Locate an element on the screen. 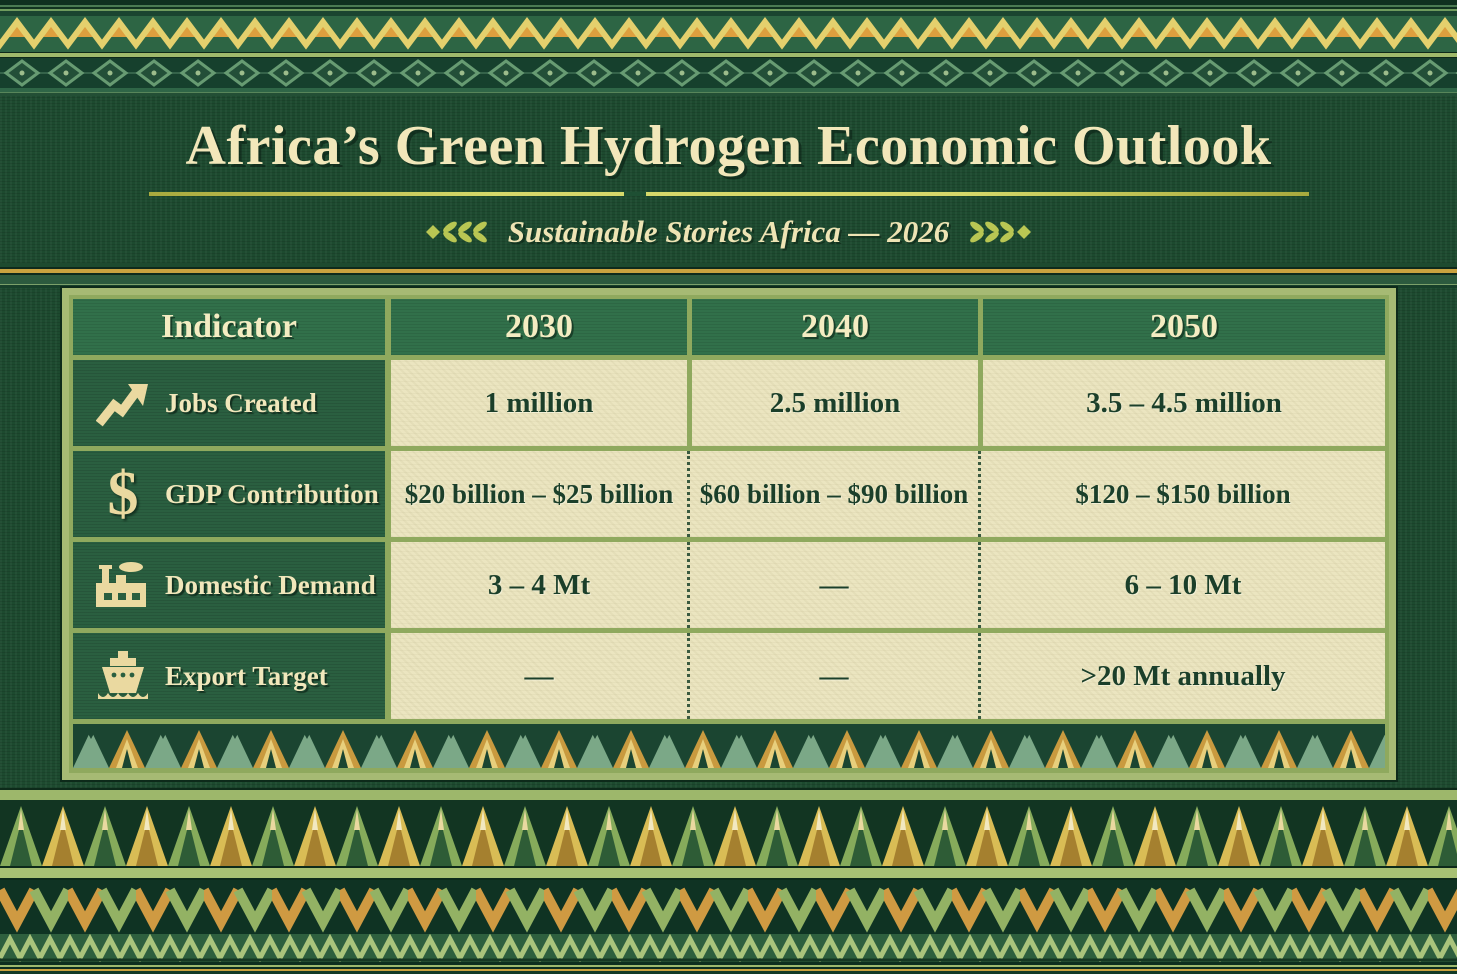 The width and height of the screenshot is (1457, 974). table-header-row: Indicator 2030 2040 2050 is located at coordinates (729, 327).